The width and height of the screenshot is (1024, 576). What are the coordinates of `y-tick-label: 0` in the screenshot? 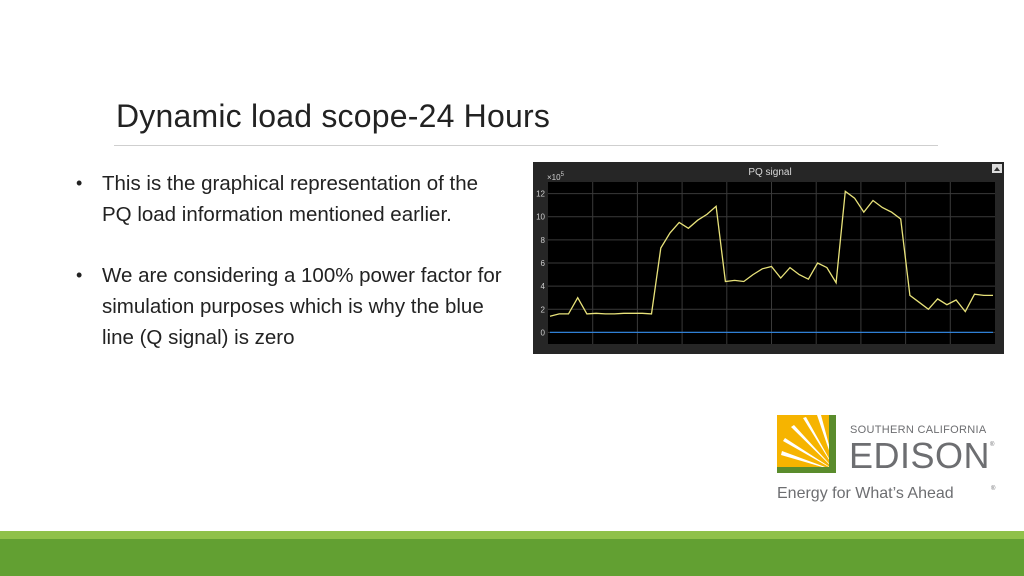 It's located at (543, 332).